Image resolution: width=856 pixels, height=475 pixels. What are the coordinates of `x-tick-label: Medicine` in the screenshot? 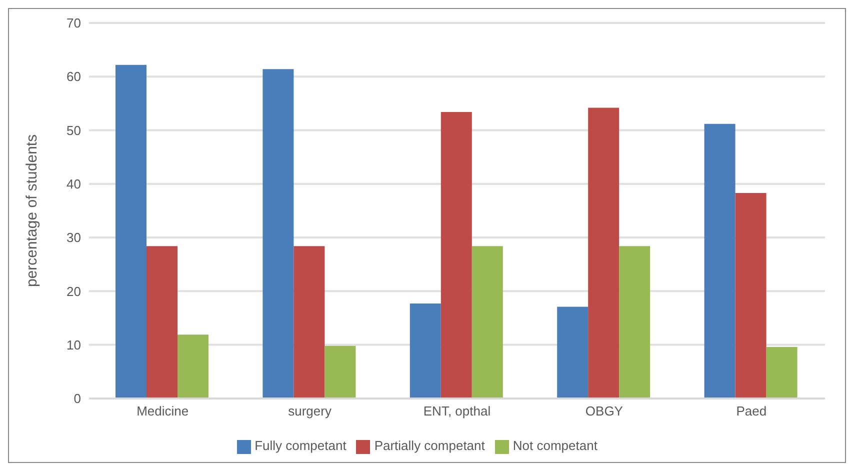 It's located at (162, 411).